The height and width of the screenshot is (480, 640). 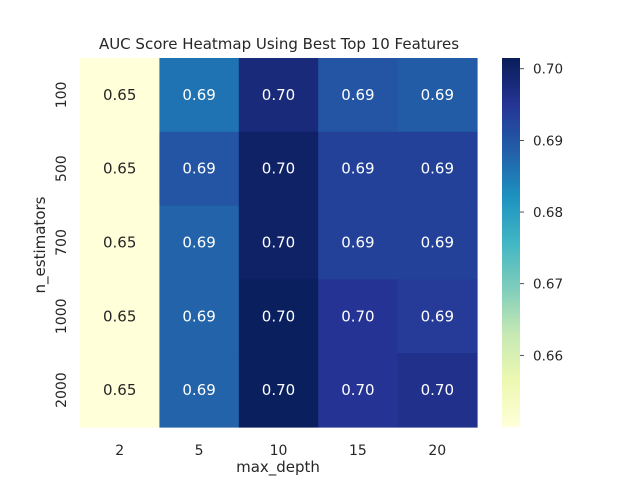 I want to click on y-tick-label: 1000, so click(x=62, y=316).